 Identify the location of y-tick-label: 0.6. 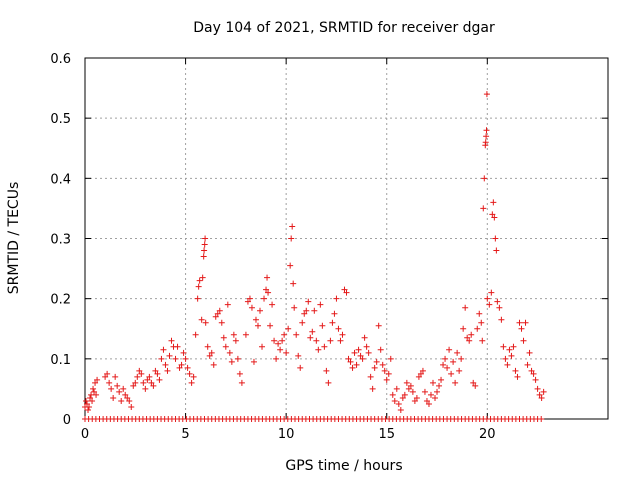
(60, 59).